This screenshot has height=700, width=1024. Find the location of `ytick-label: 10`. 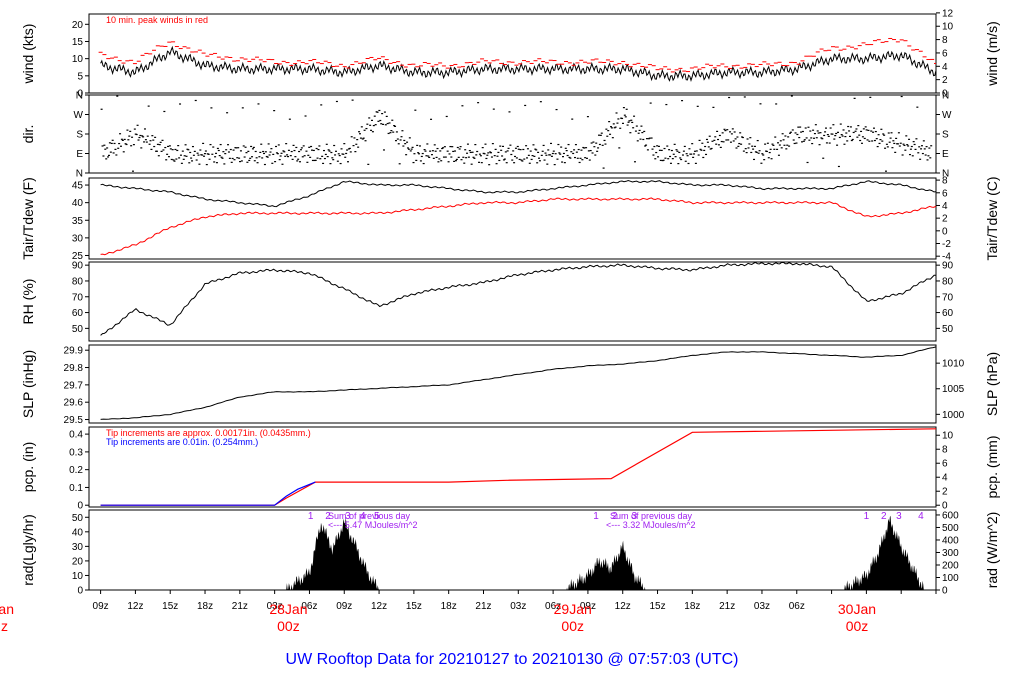

ytick-label: 10 is located at coordinates (78, 59).